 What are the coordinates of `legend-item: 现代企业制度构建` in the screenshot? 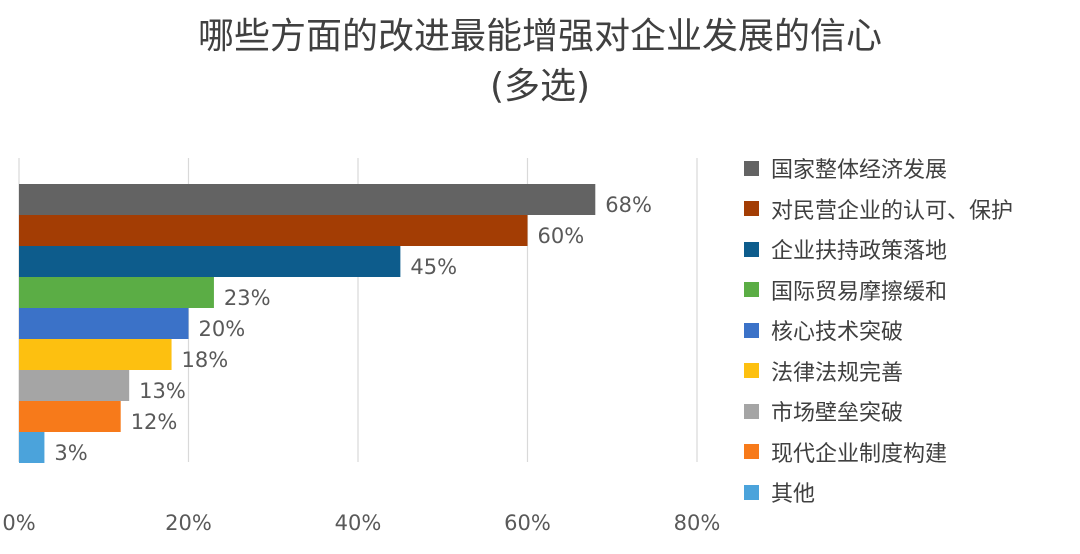 It's located at (878, 452).